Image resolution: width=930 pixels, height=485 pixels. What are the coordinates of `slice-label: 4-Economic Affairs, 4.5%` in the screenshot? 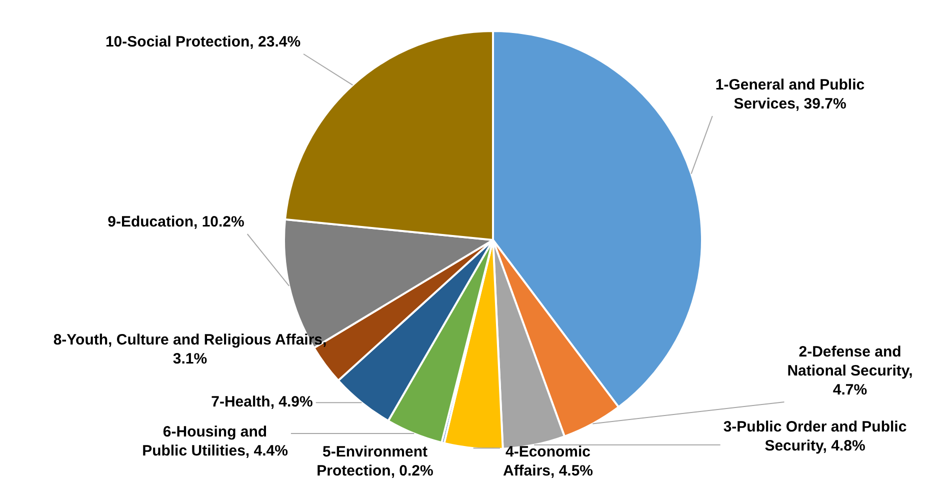 It's located at (548, 462).